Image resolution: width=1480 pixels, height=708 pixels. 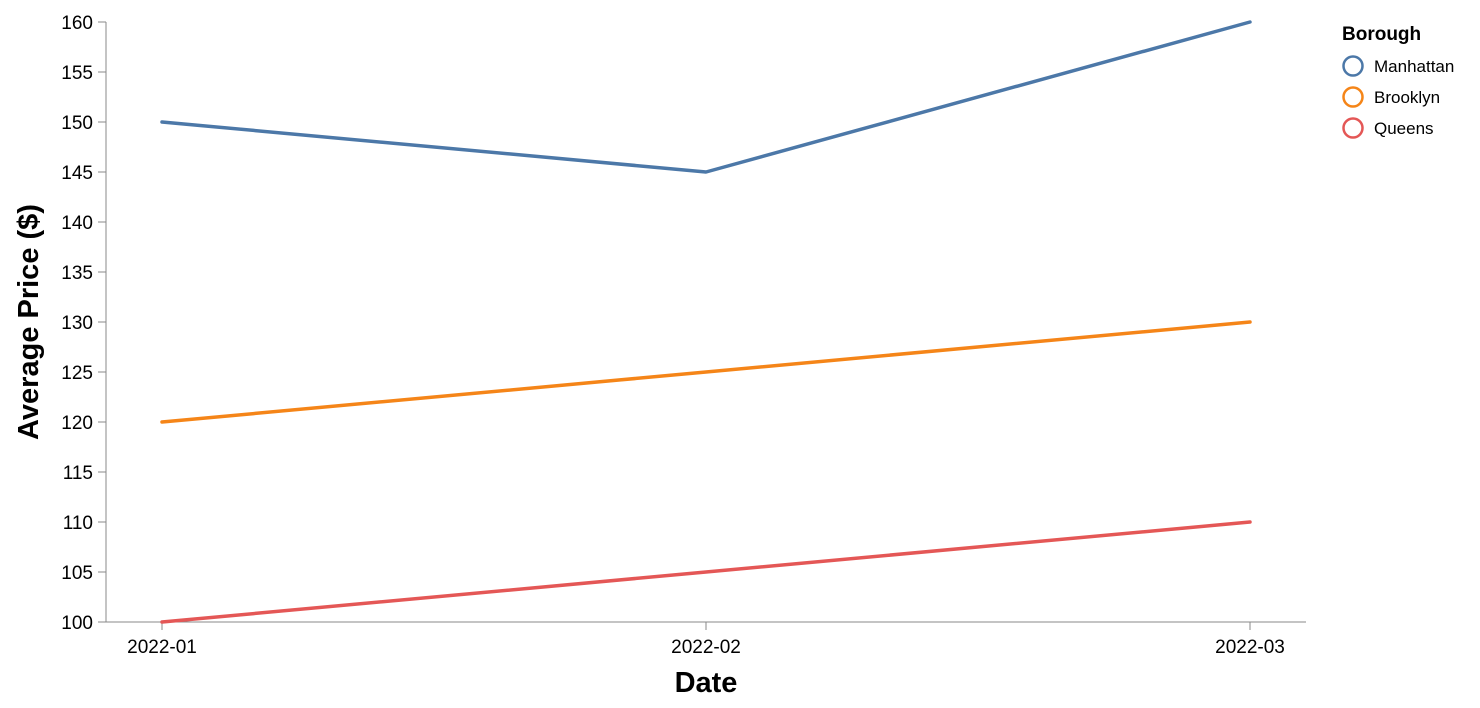 What do you see at coordinates (1381, 34) in the screenshot?
I see `legend-title: Borough` at bounding box center [1381, 34].